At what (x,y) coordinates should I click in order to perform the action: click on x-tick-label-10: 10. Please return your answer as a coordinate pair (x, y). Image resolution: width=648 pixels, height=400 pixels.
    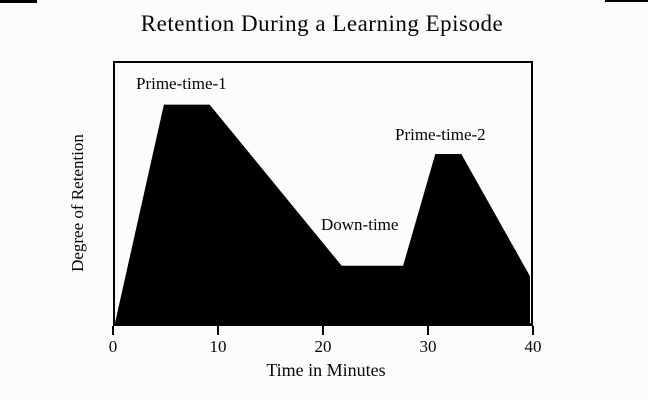
    Looking at the image, I should click on (218, 346).